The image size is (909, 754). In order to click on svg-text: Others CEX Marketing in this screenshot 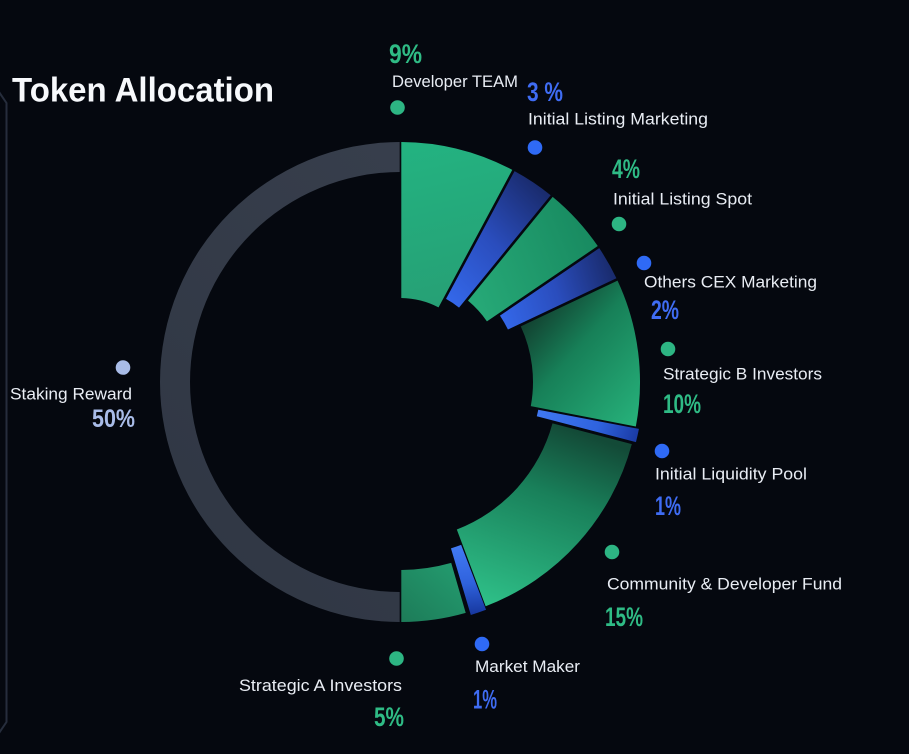, I will do `click(730, 281)`.